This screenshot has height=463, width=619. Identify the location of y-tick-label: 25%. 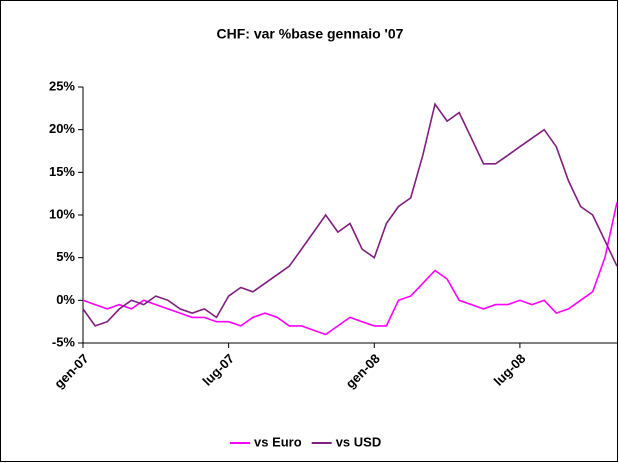
(62, 85).